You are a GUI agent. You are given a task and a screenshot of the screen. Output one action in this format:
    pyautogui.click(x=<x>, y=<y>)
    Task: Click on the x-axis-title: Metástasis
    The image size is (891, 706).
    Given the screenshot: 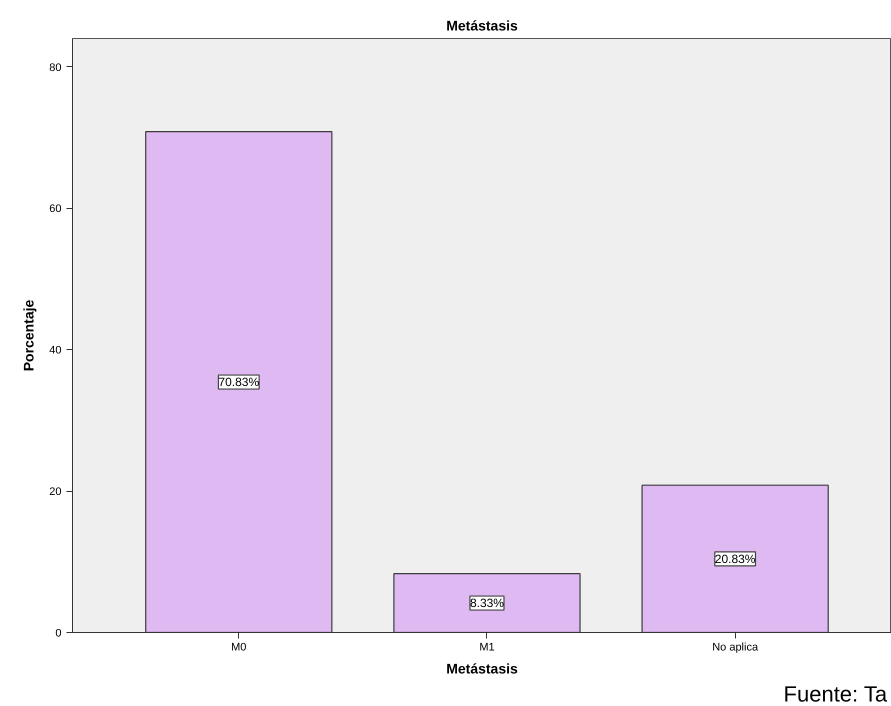 What is the action you would take?
    pyautogui.click(x=482, y=668)
    